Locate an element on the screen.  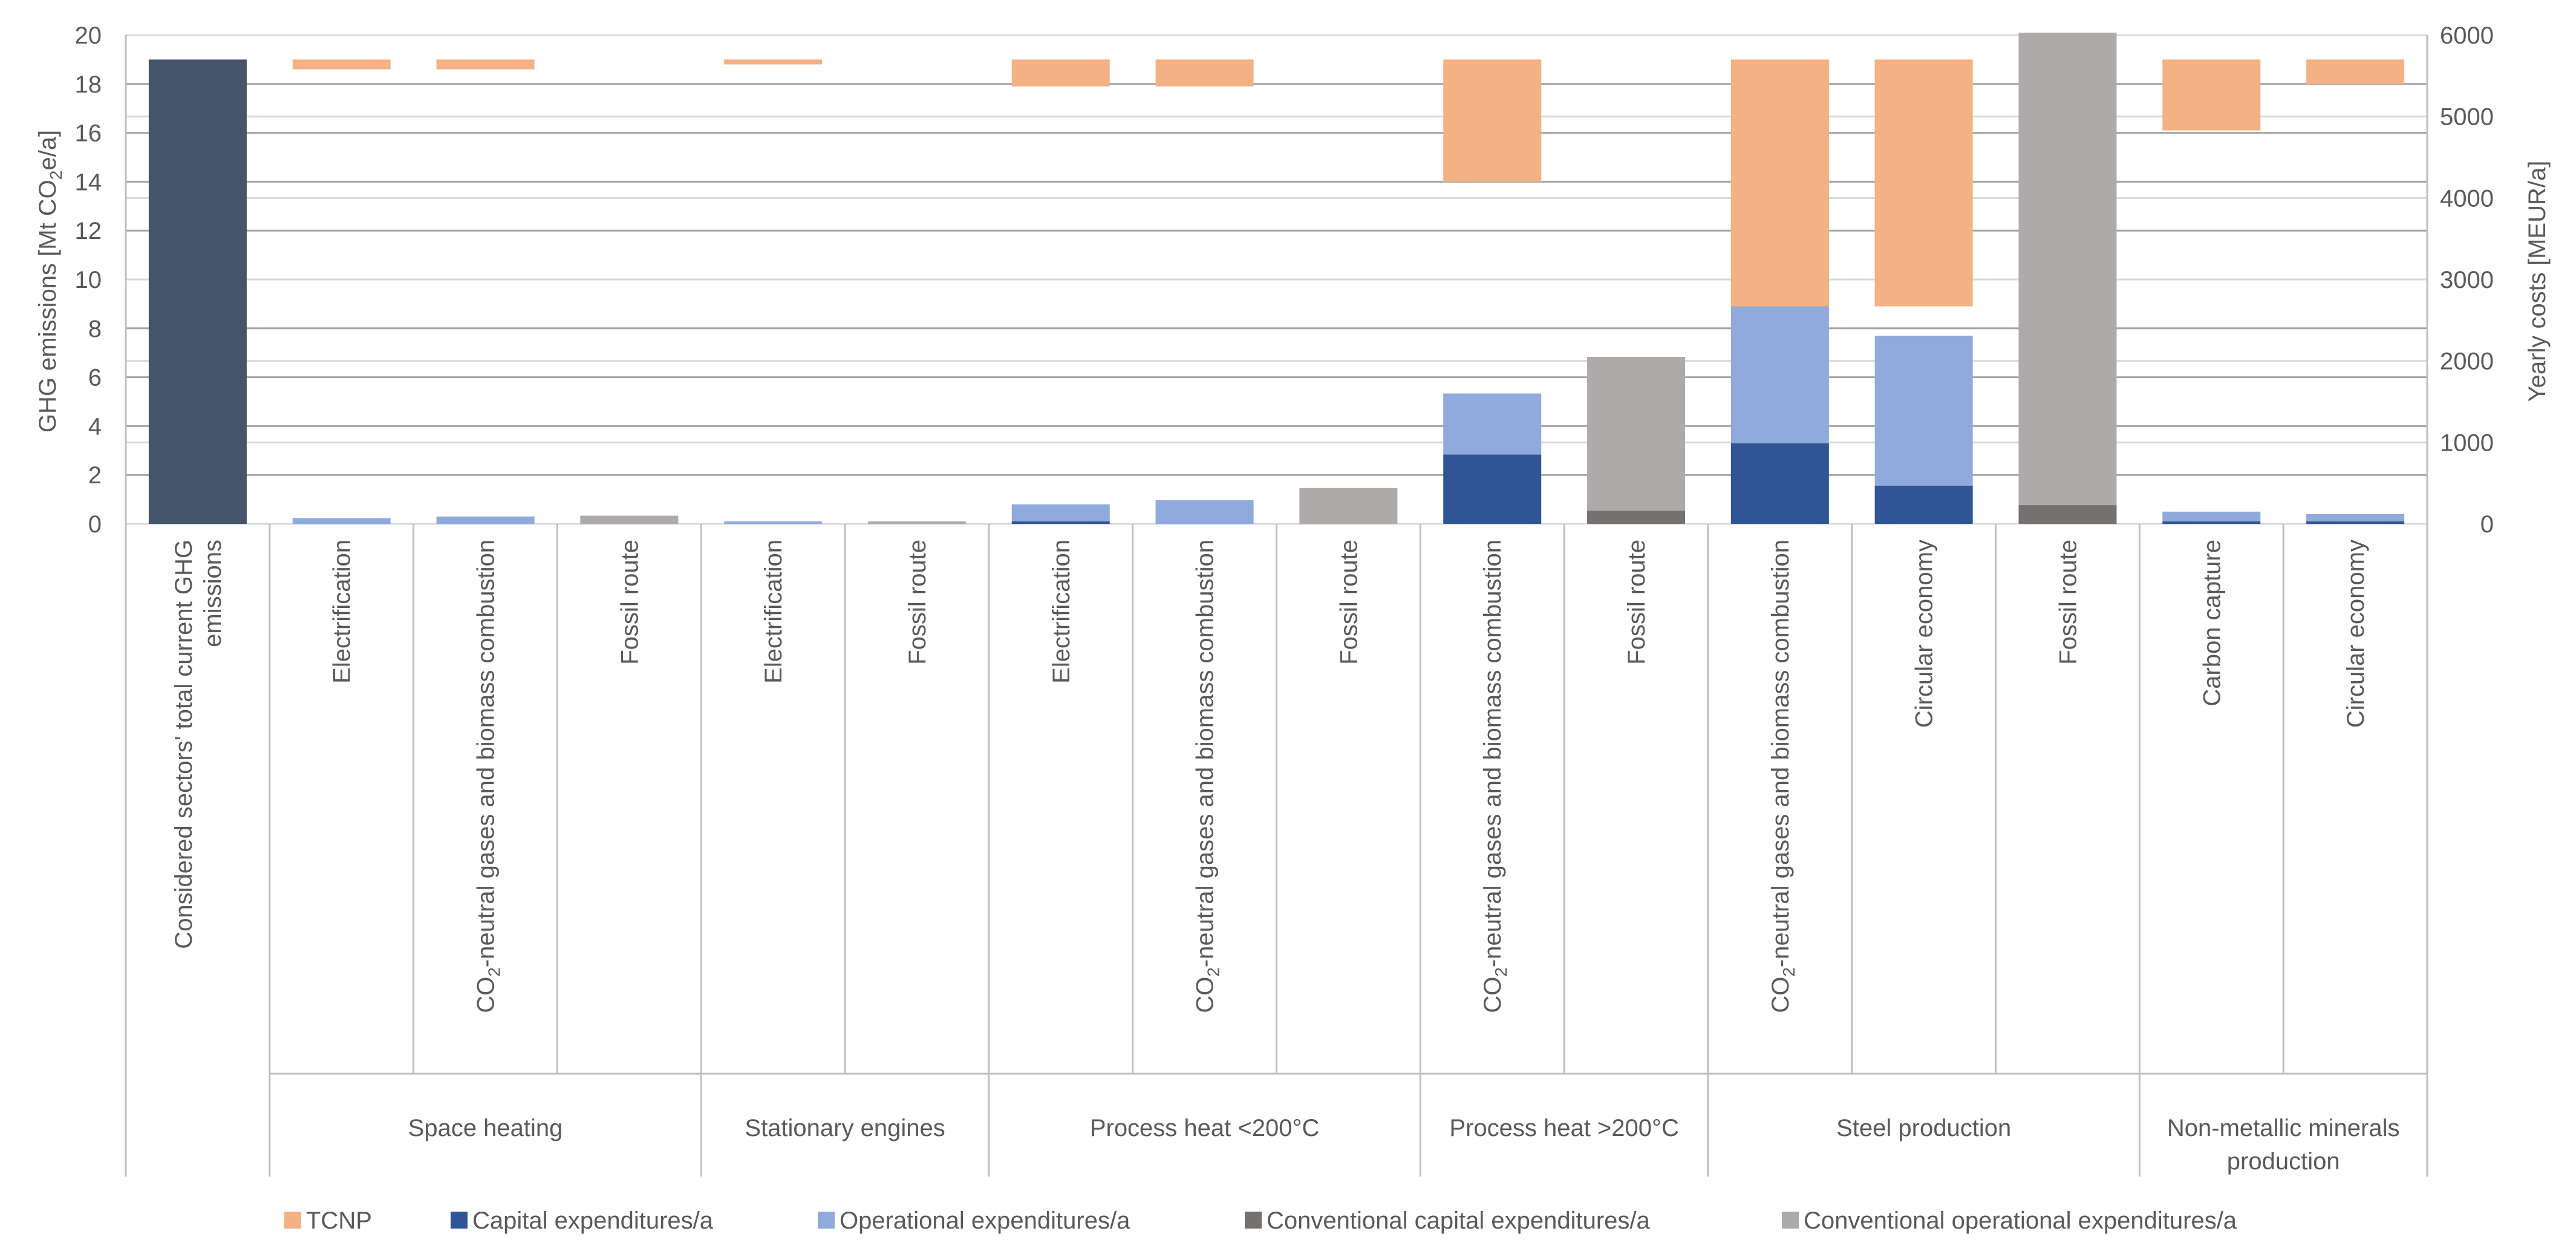
group-label: Steel production is located at coordinates (1923, 1128).